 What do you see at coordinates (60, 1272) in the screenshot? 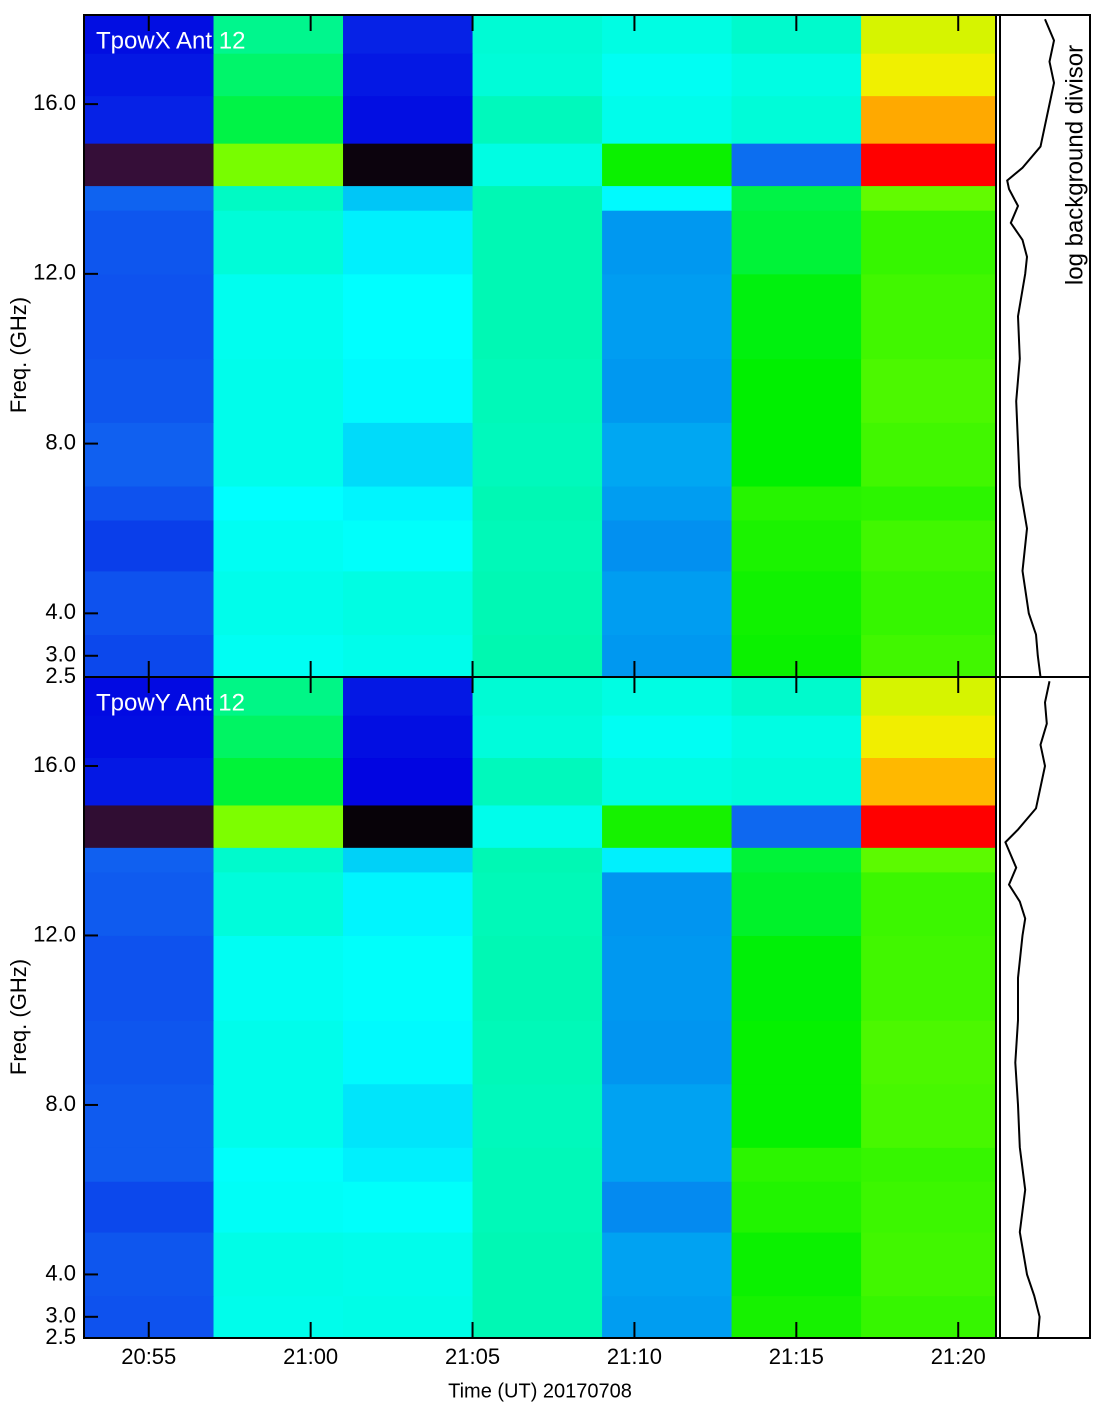
I see `y-tick-label: 4.0` at bounding box center [60, 1272].